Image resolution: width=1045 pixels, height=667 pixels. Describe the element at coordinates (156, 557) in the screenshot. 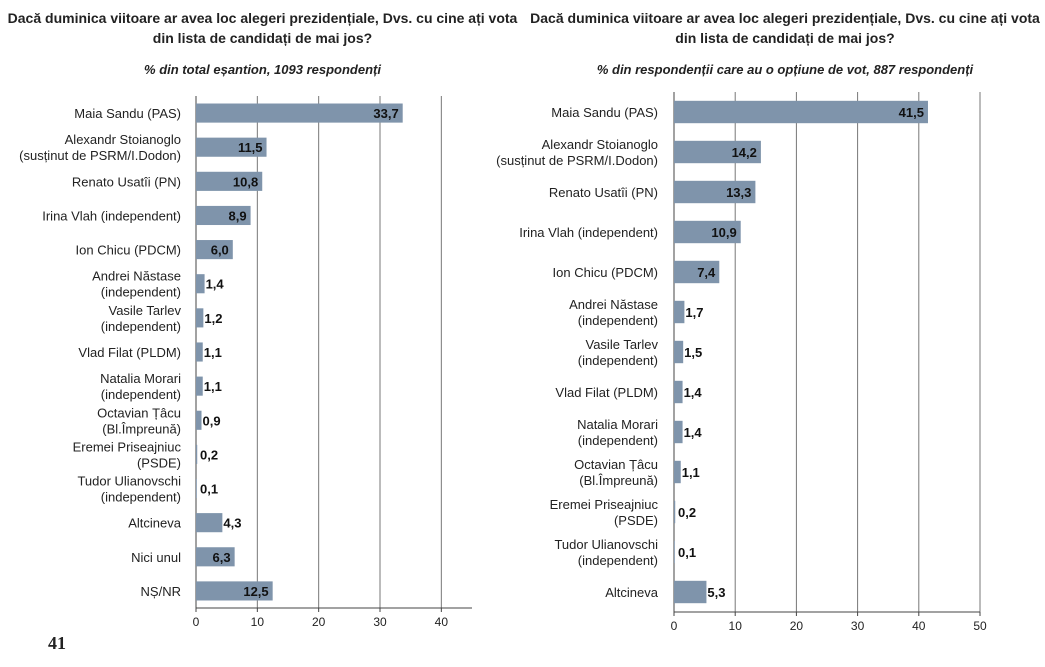

I see `category-label: Nici unul` at that location.